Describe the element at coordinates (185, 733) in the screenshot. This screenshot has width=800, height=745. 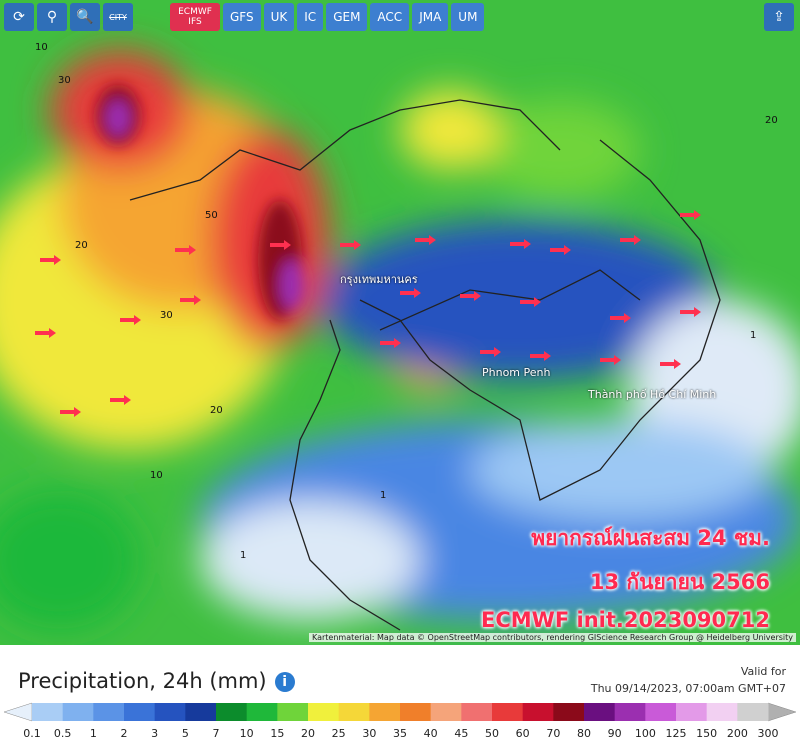
I see `colorbar-label: 5` at that location.